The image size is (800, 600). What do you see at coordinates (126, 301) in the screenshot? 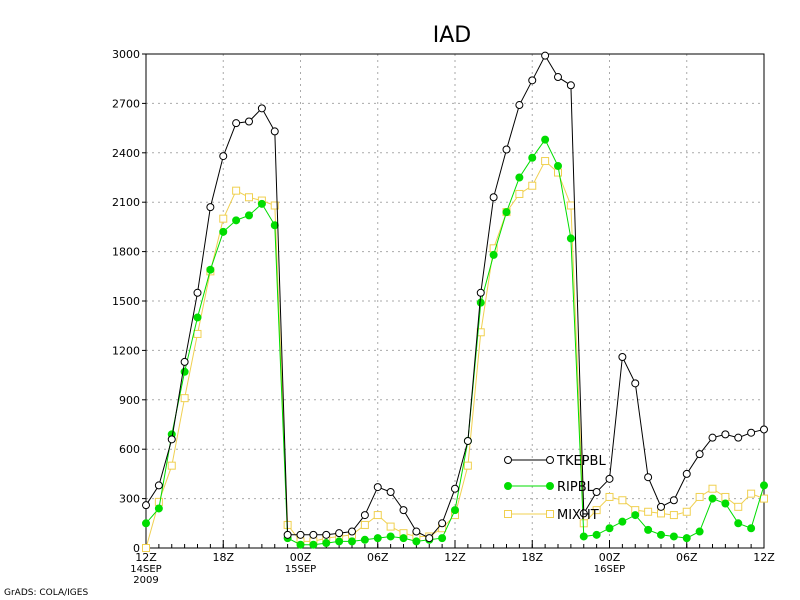
I see `y-tick-label: 1500` at bounding box center [126, 301].